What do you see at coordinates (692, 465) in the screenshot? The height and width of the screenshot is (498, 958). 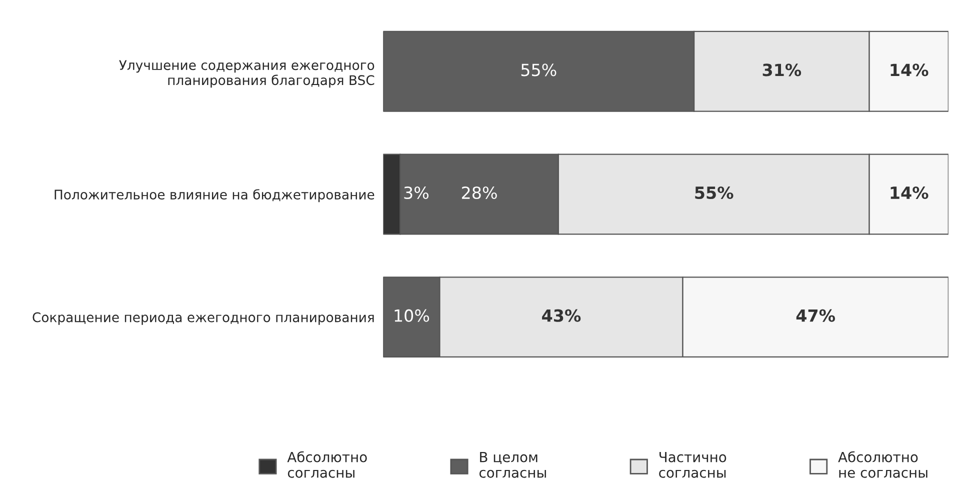 I see `legend-label: Частично согласны` at bounding box center [692, 465].